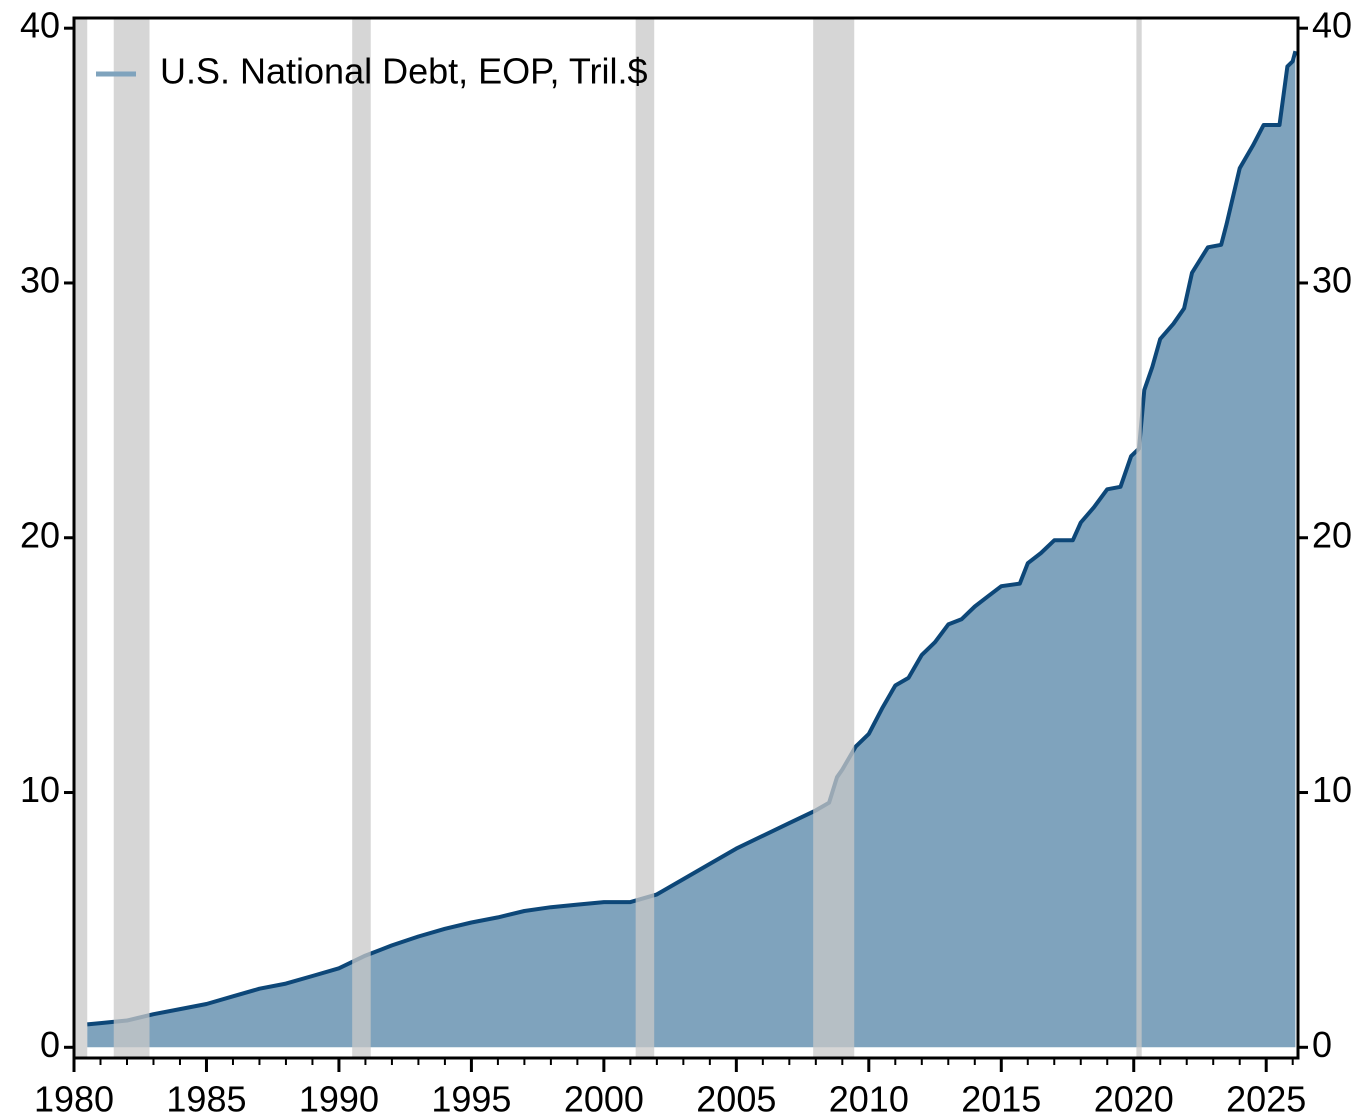 This screenshot has height=1120, width=1363. What do you see at coordinates (1134, 1099) in the screenshot?
I see `x-tick-label: 2020` at bounding box center [1134, 1099].